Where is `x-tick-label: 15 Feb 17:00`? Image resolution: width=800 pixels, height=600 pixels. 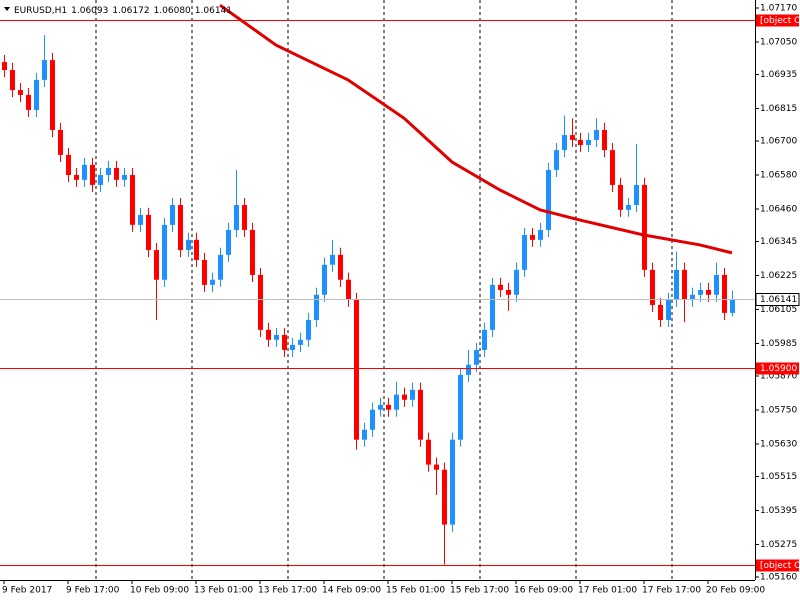 x-tick-label: 15 Feb 17:00 is located at coordinates (479, 591).